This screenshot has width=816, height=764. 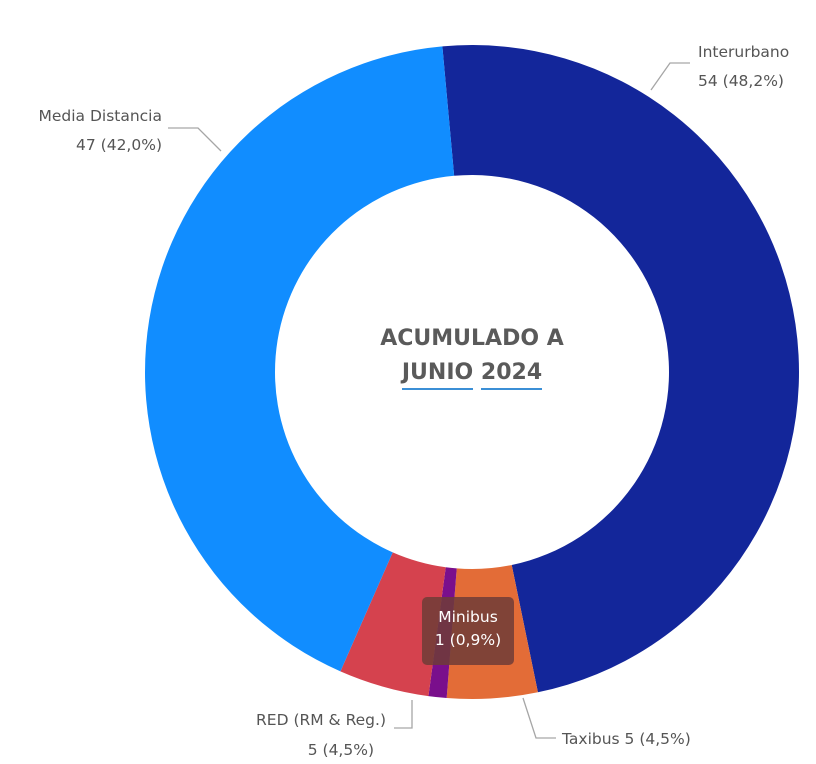 I want to click on leader-line-media-distancia, so click(x=195, y=139).